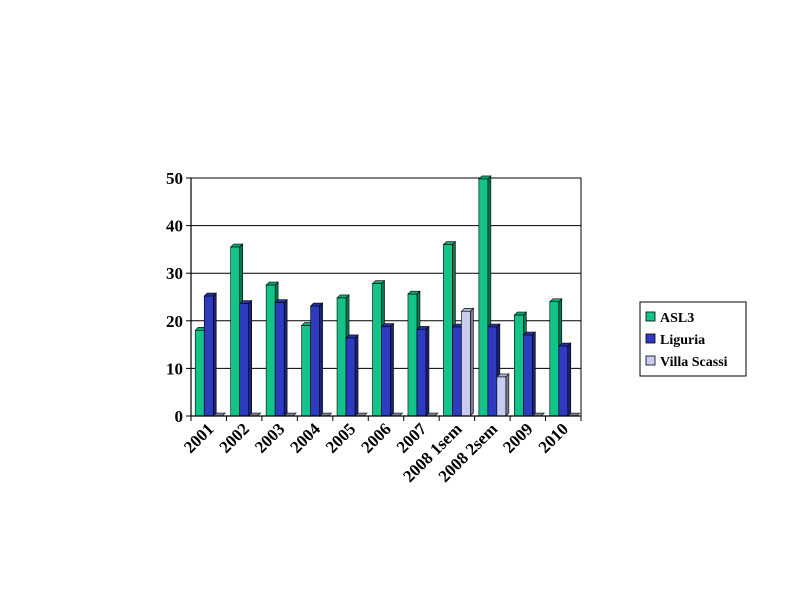  I want to click on legend-label: ASL3, so click(677, 318).